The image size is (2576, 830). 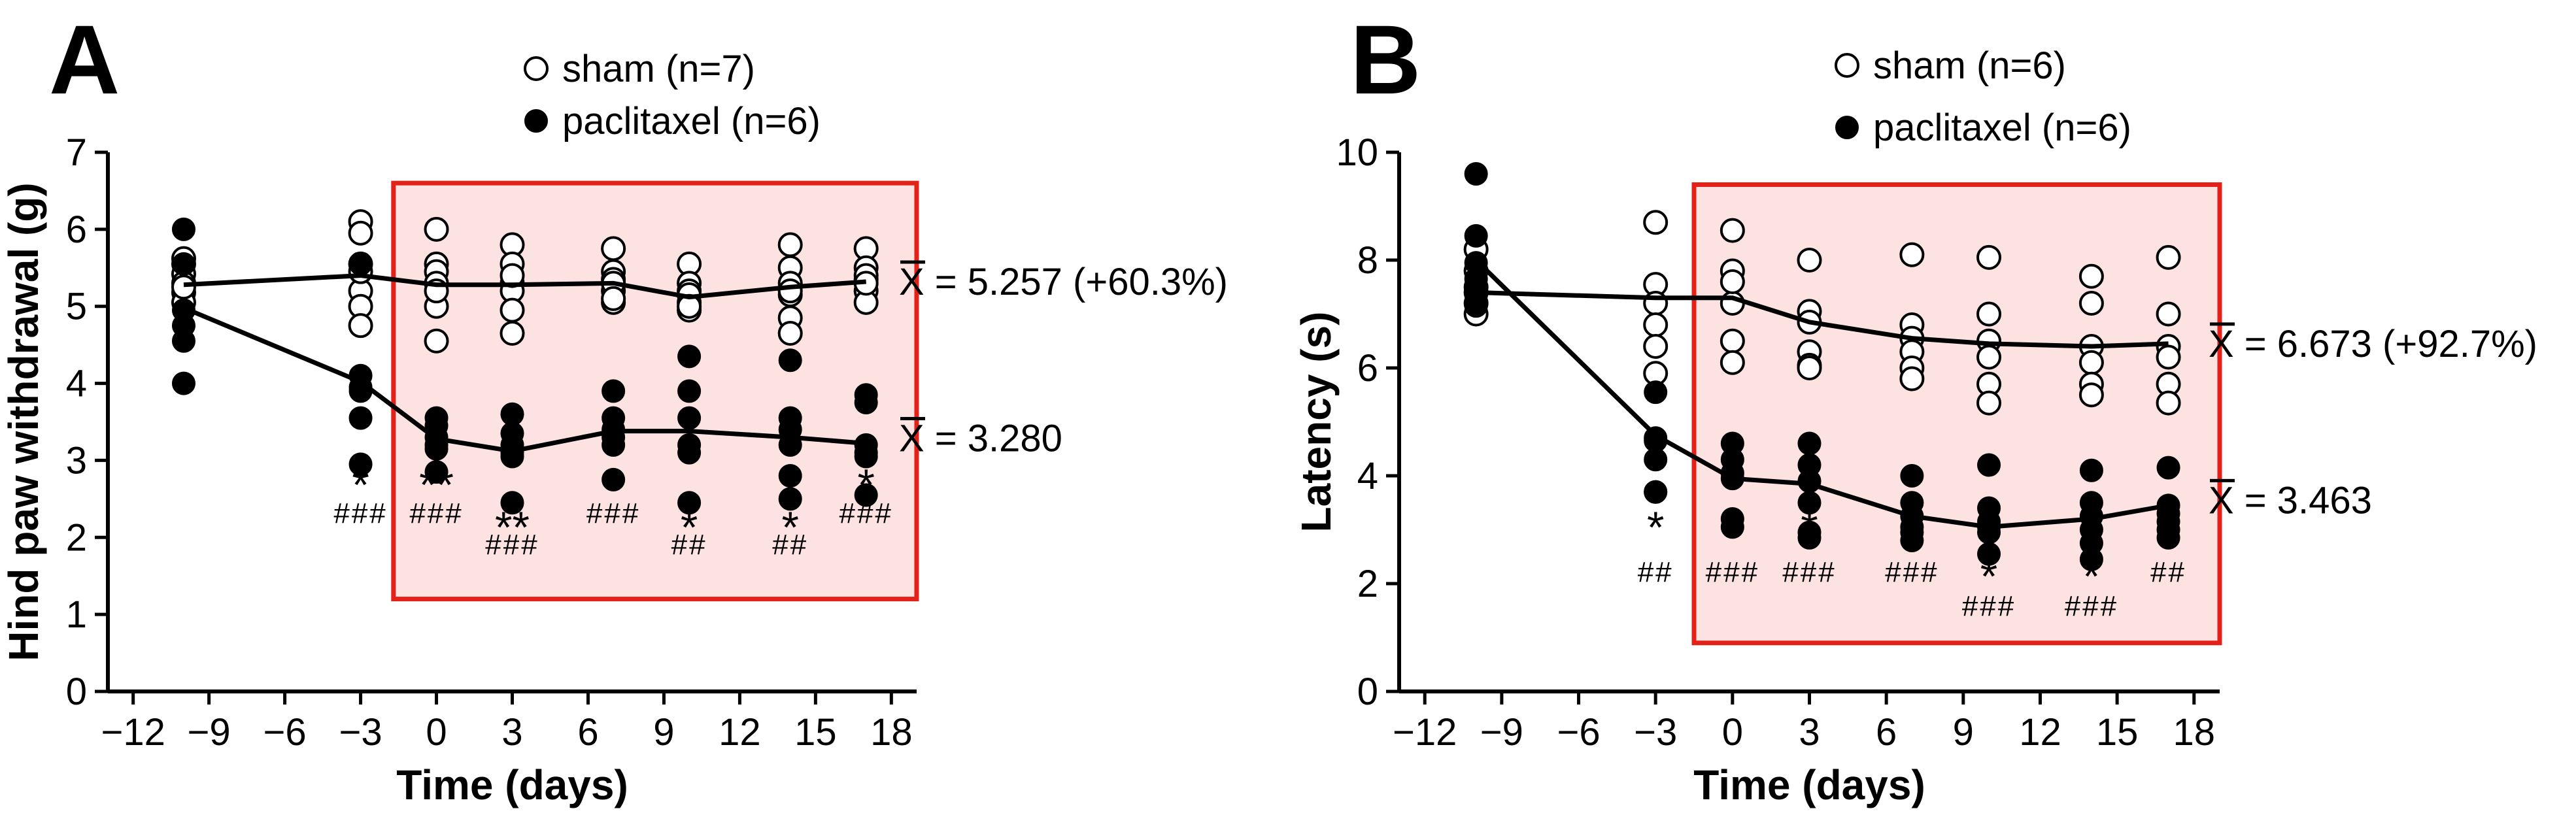 I want to click on sham-mean-line, so click(x=524, y=286).